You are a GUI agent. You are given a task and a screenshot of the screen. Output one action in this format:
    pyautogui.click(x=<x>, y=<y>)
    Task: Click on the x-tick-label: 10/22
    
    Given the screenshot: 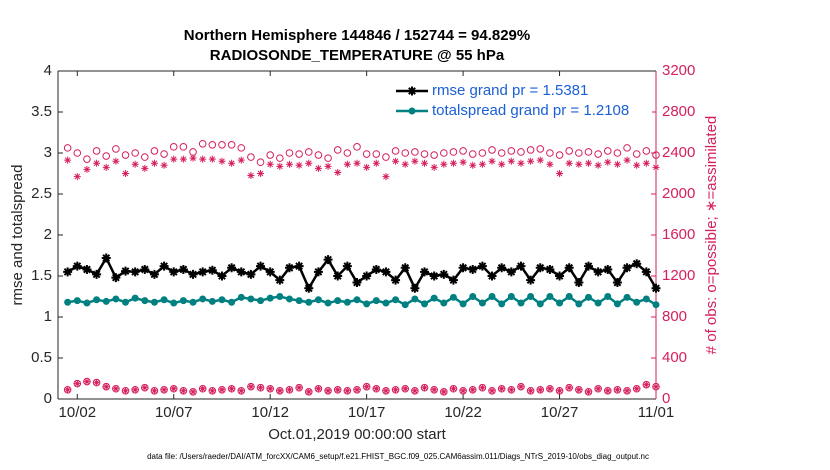 What is the action you would take?
    pyautogui.click(x=463, y=412)
    